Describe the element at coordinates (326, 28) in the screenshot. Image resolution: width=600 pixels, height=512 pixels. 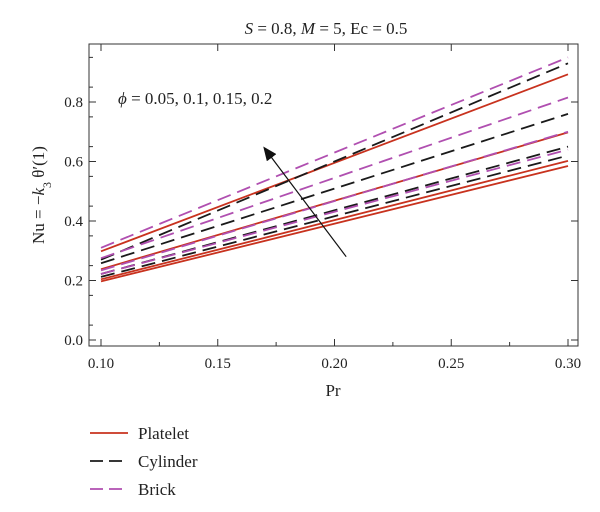
I see `chart-title: S = 0.8, M = 5, Ec = 0.5` at that location.